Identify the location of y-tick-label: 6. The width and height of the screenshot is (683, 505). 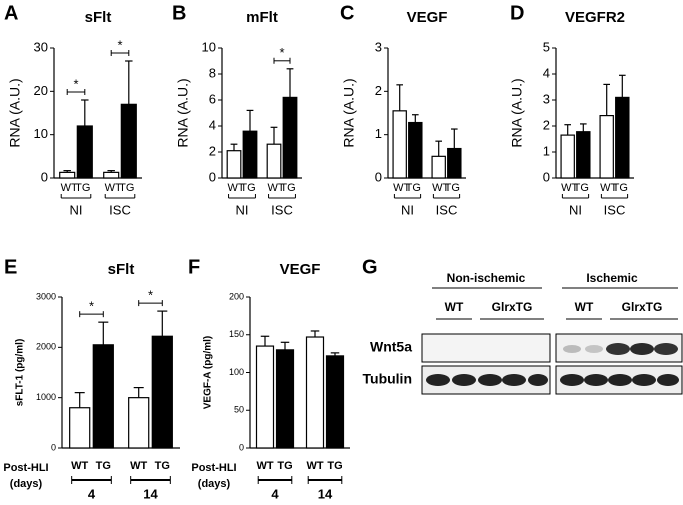
(212, 98).